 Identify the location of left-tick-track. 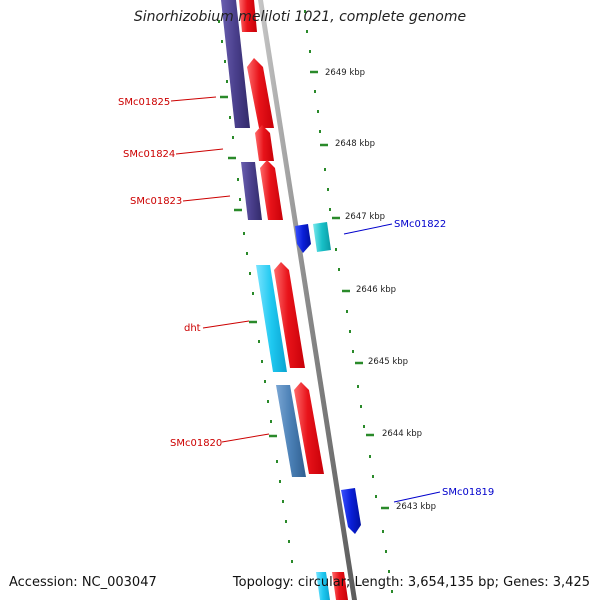
(255, 291).